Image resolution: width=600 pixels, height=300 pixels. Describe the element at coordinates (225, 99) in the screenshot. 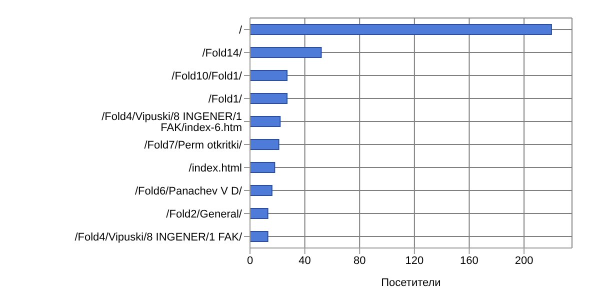

I see `y-tick-label: /Fold1/` at that location.